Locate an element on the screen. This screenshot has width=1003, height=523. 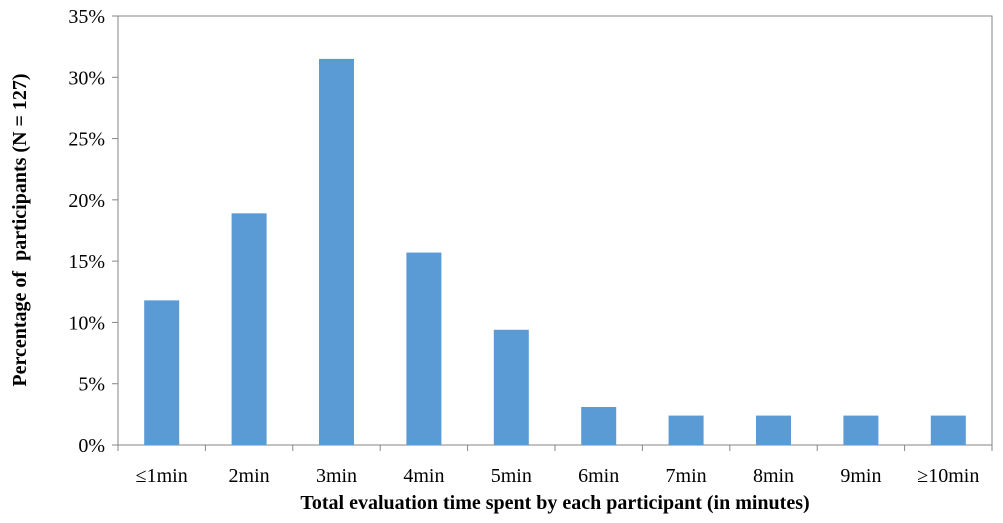
y-tick-label: 0% is located at coordinates (91, 446).